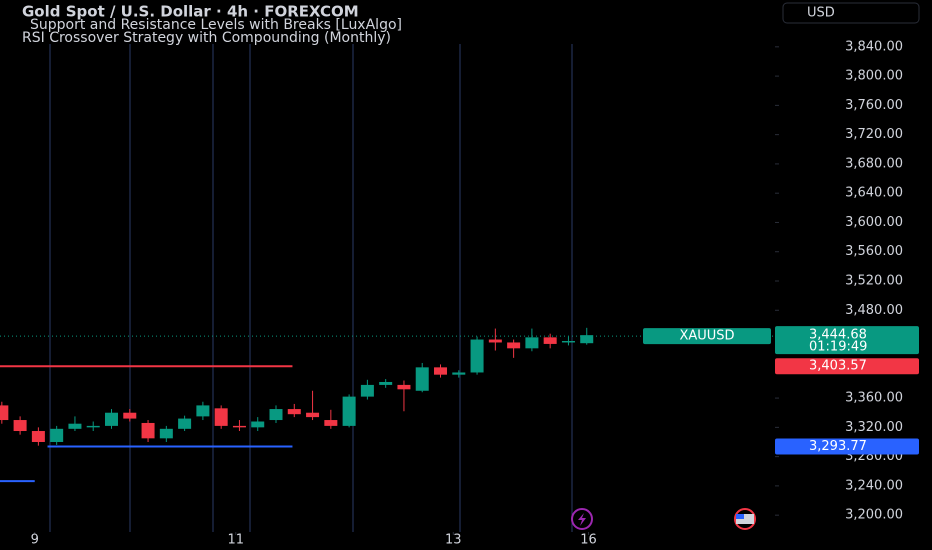 The width and height of the screenshot is (932, 550). I want to click on x-tick-label: 16, so click(588, 540).